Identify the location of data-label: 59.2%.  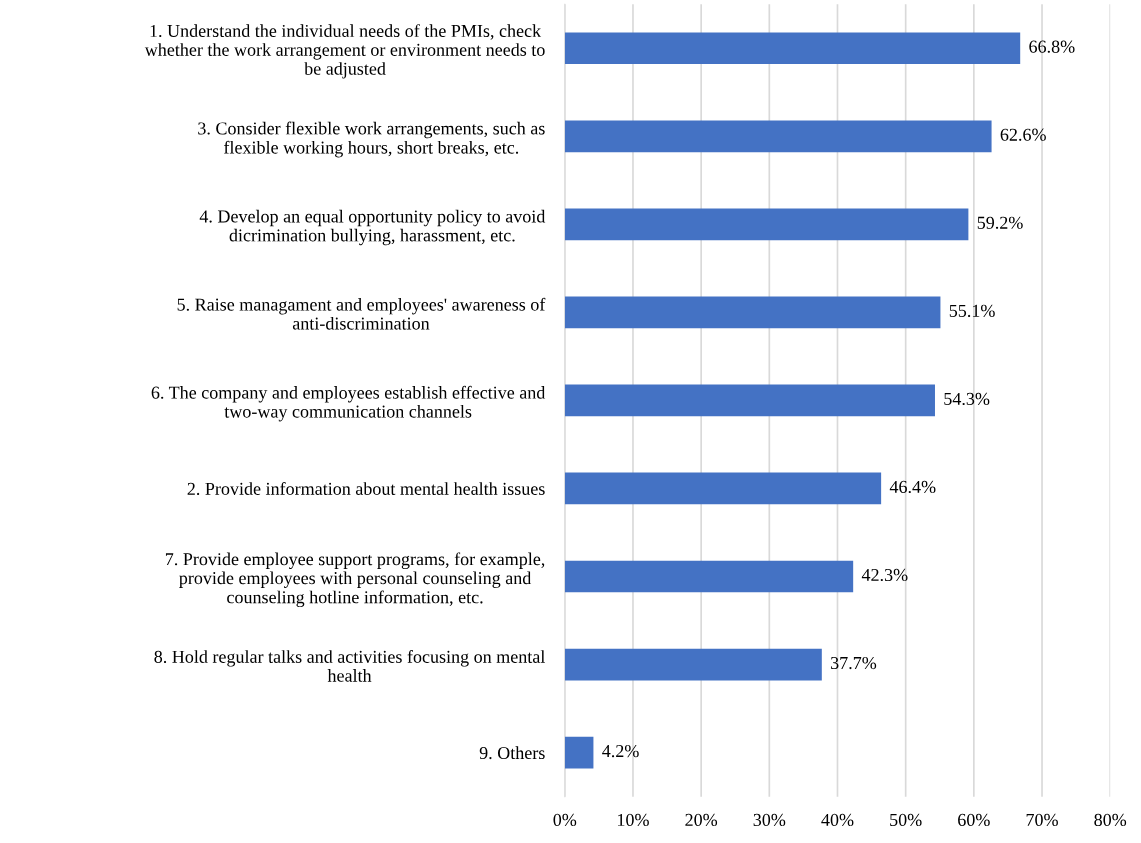
(1000, 222).